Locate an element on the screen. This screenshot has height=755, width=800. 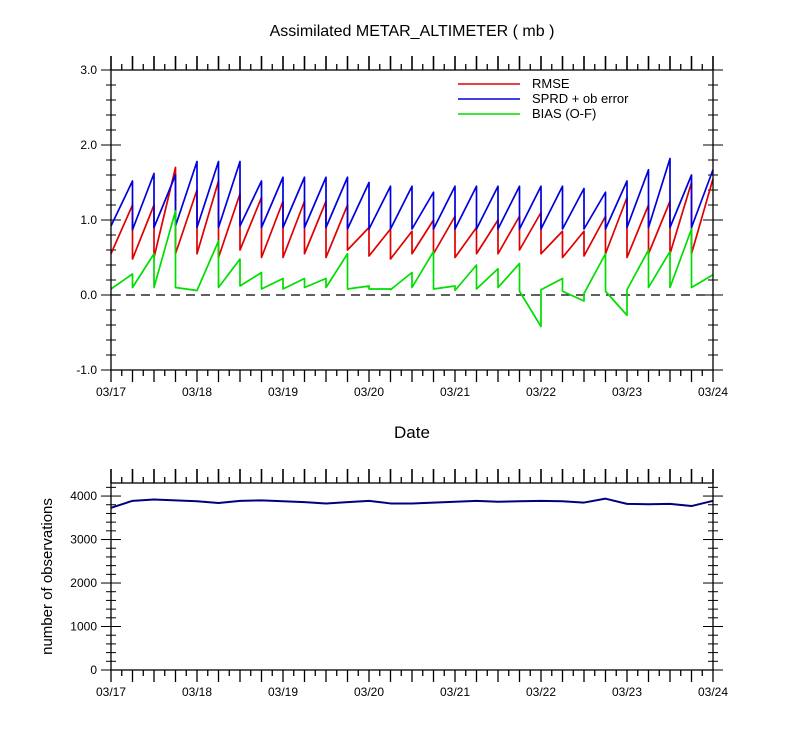
top-y-tick-label: 2.0 is located at coordinates (88, 145).